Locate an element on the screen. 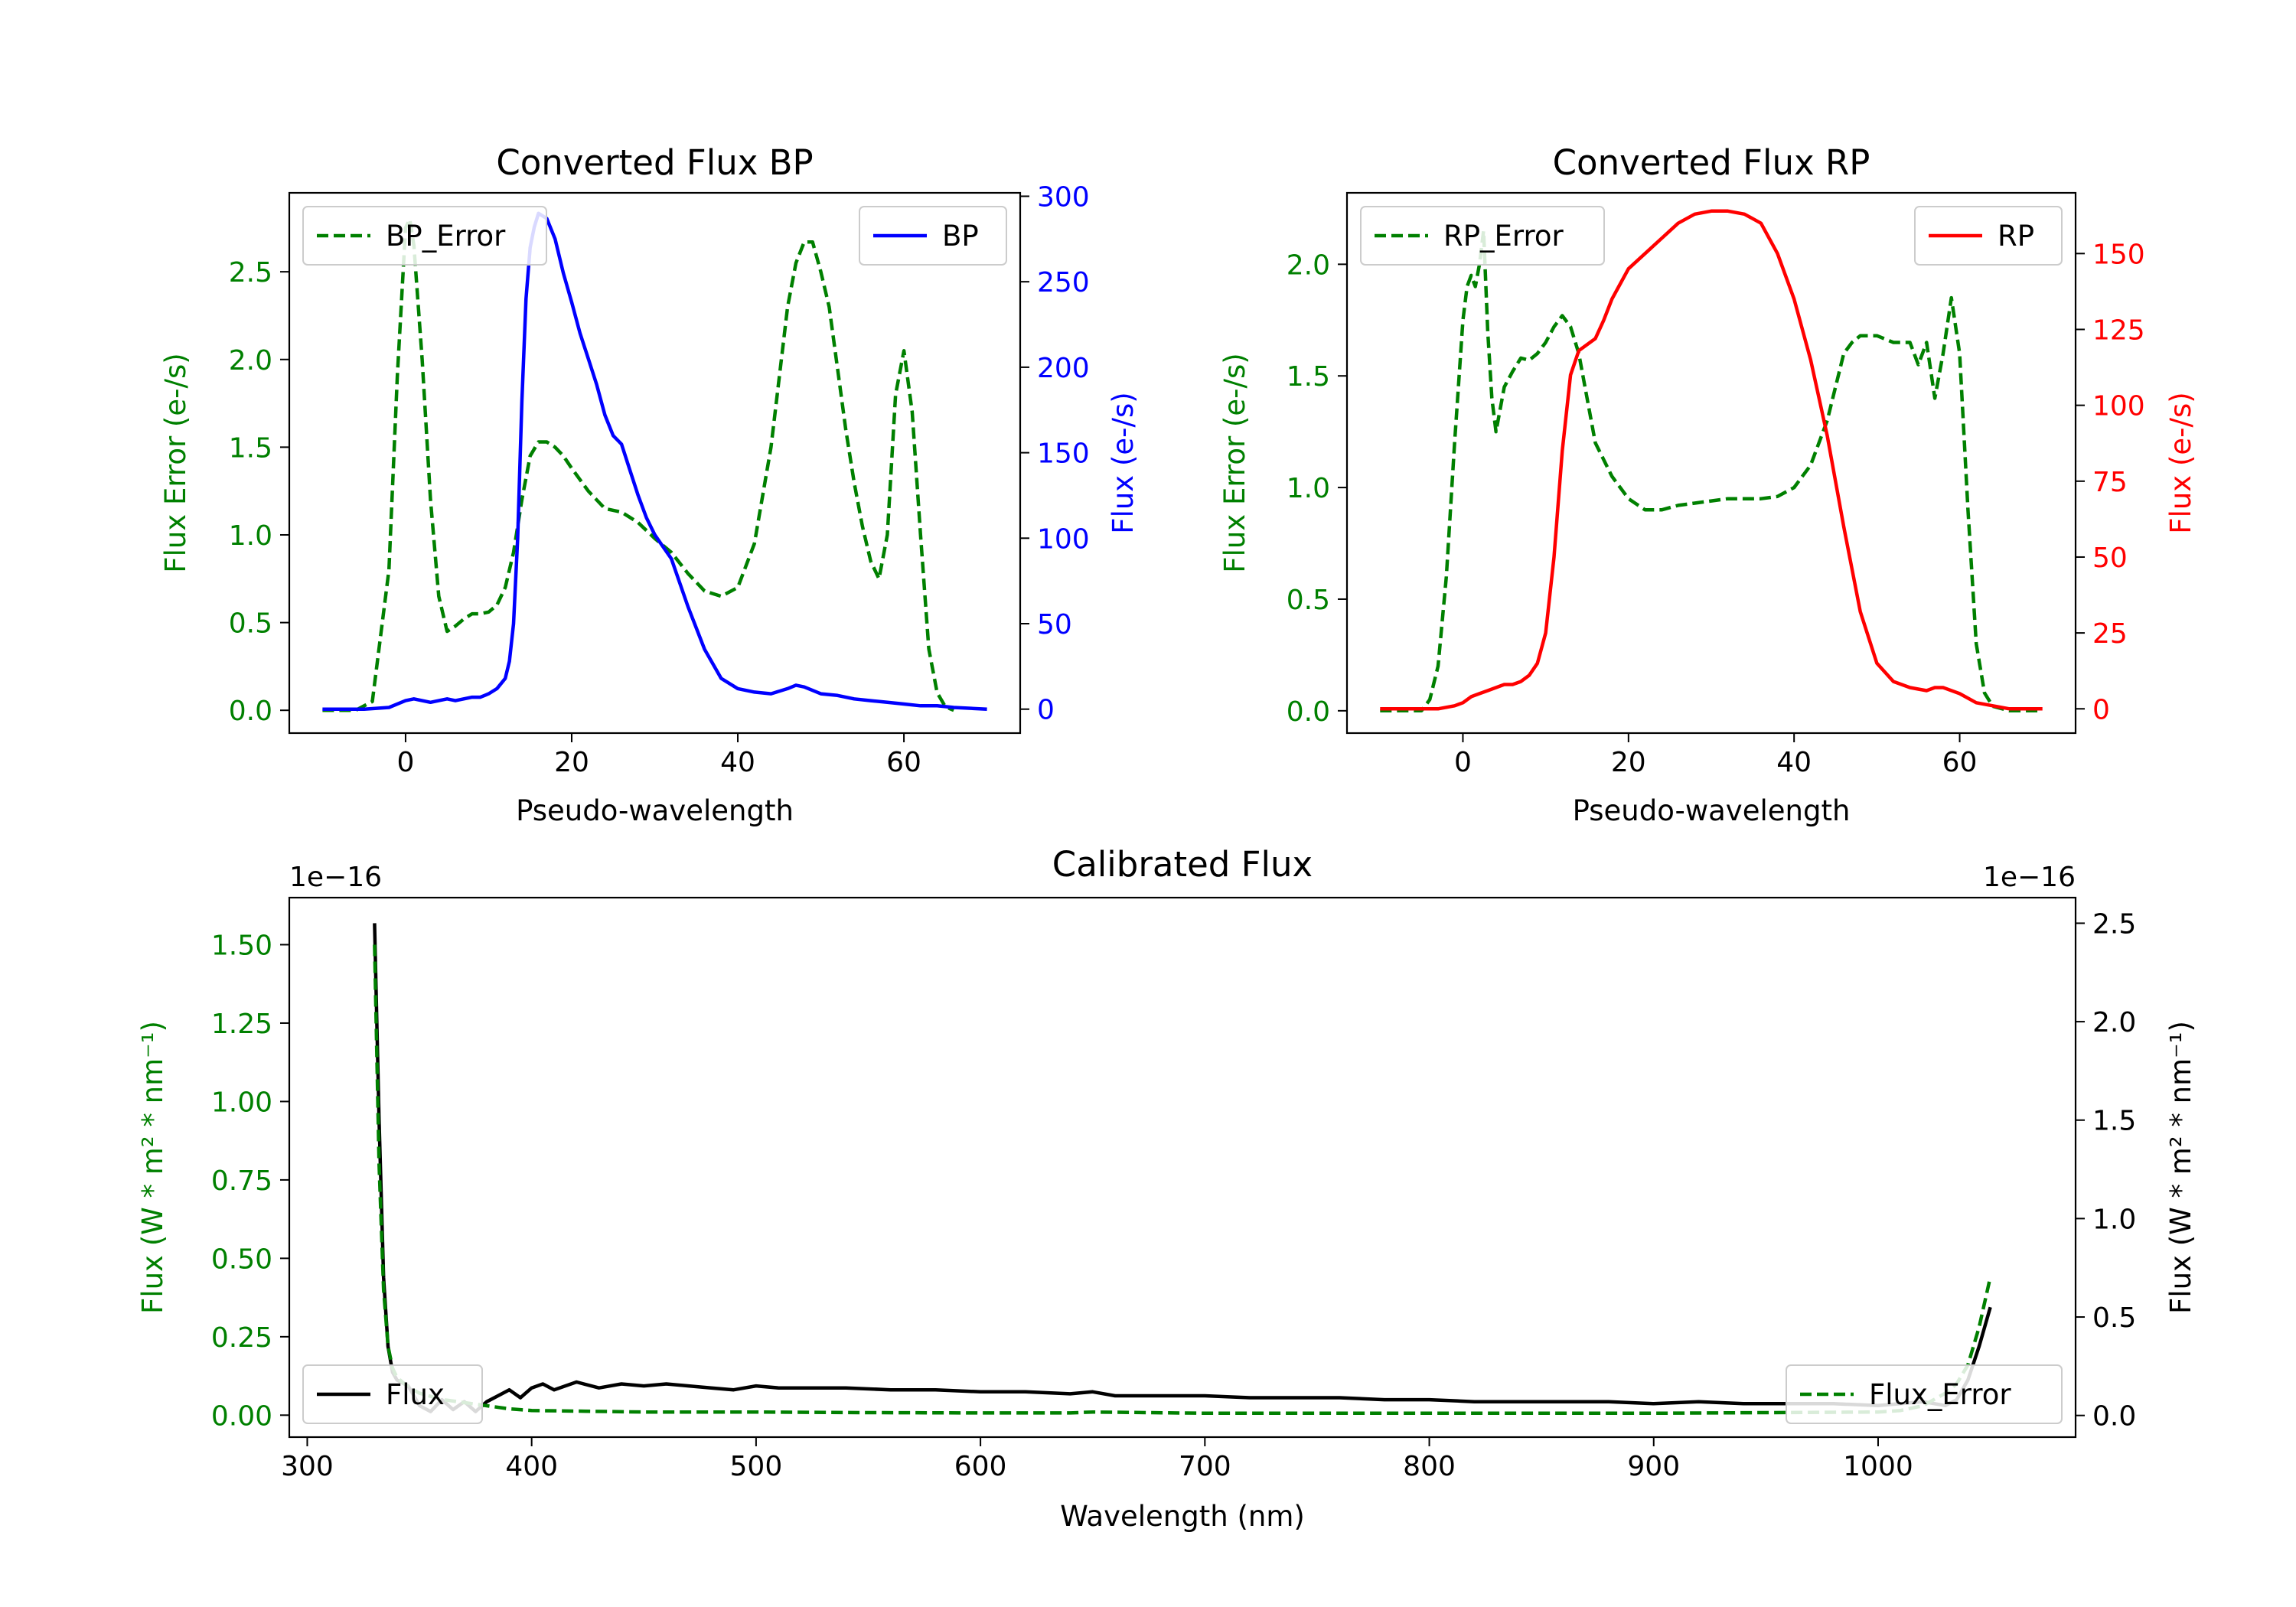 The height and width of the screenshot is (1607, 2296). legend-flux-error: Flux_Error is located at coordinates (1924, 1394).